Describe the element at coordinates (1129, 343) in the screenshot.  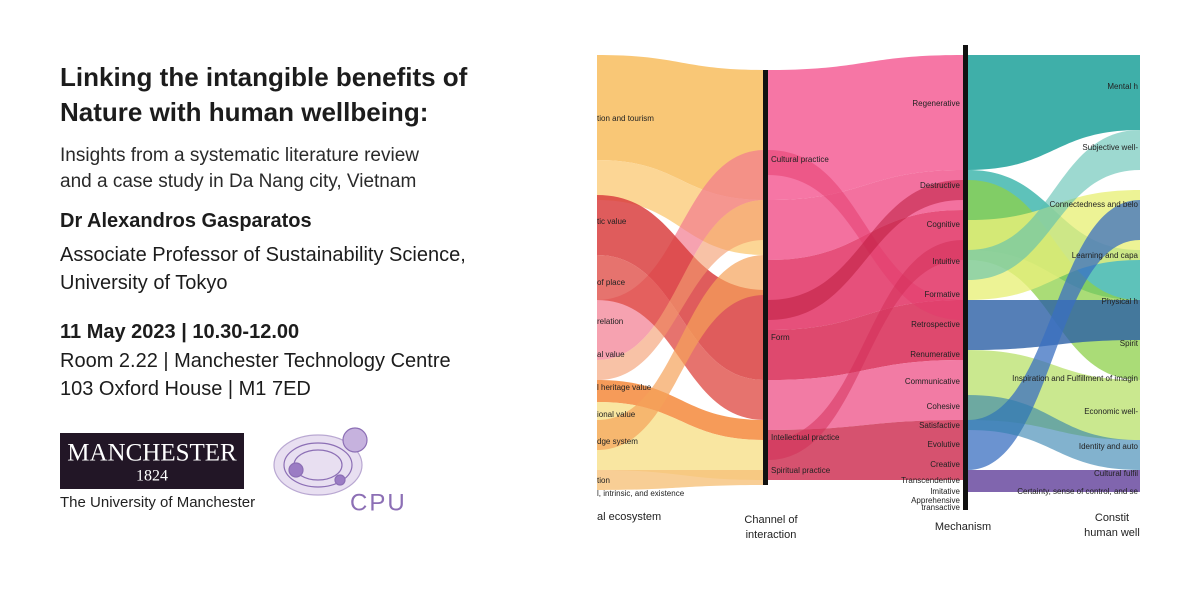
I see `figure-label: Spirit` at that location.